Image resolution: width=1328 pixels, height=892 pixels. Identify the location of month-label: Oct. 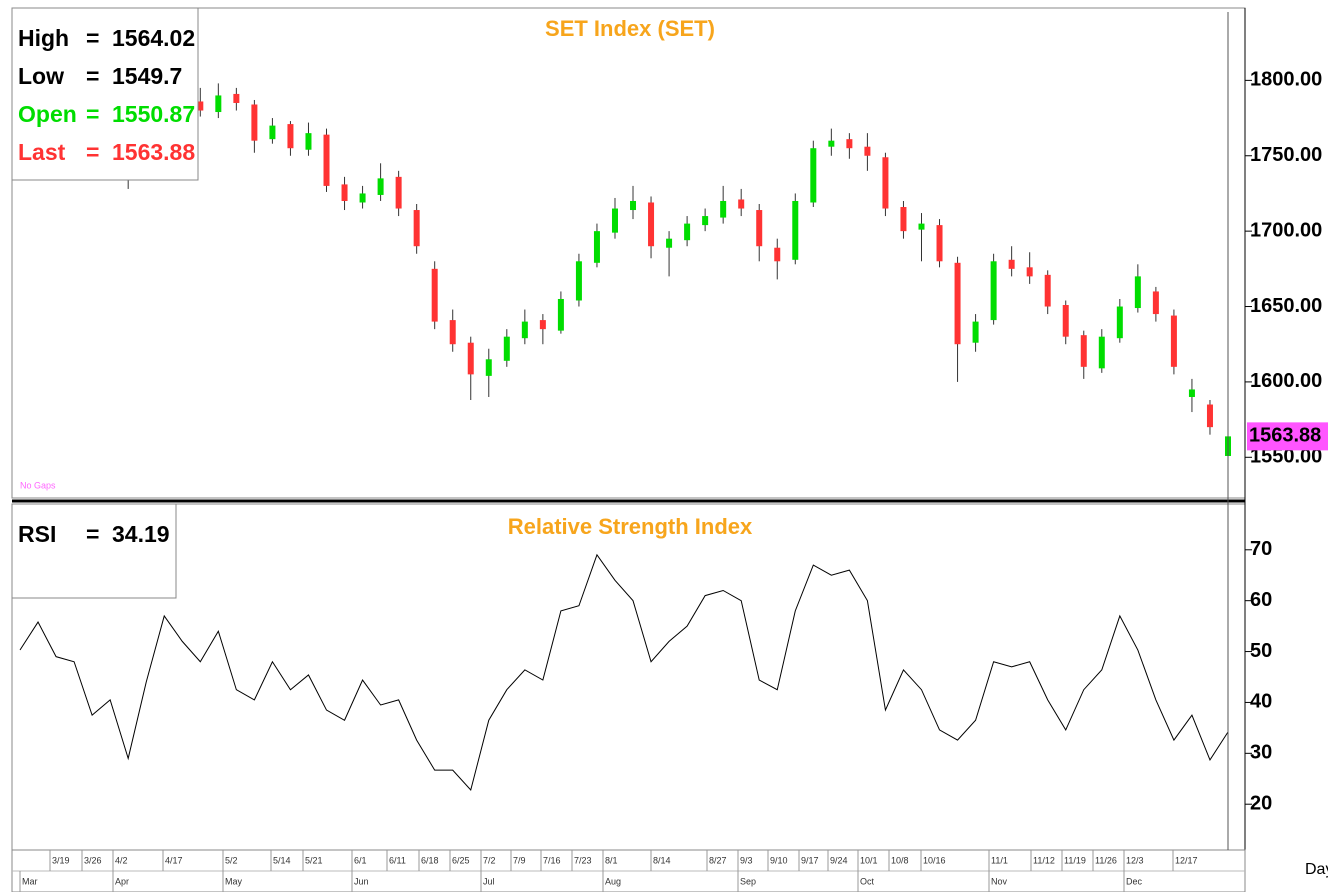
(867, 881).